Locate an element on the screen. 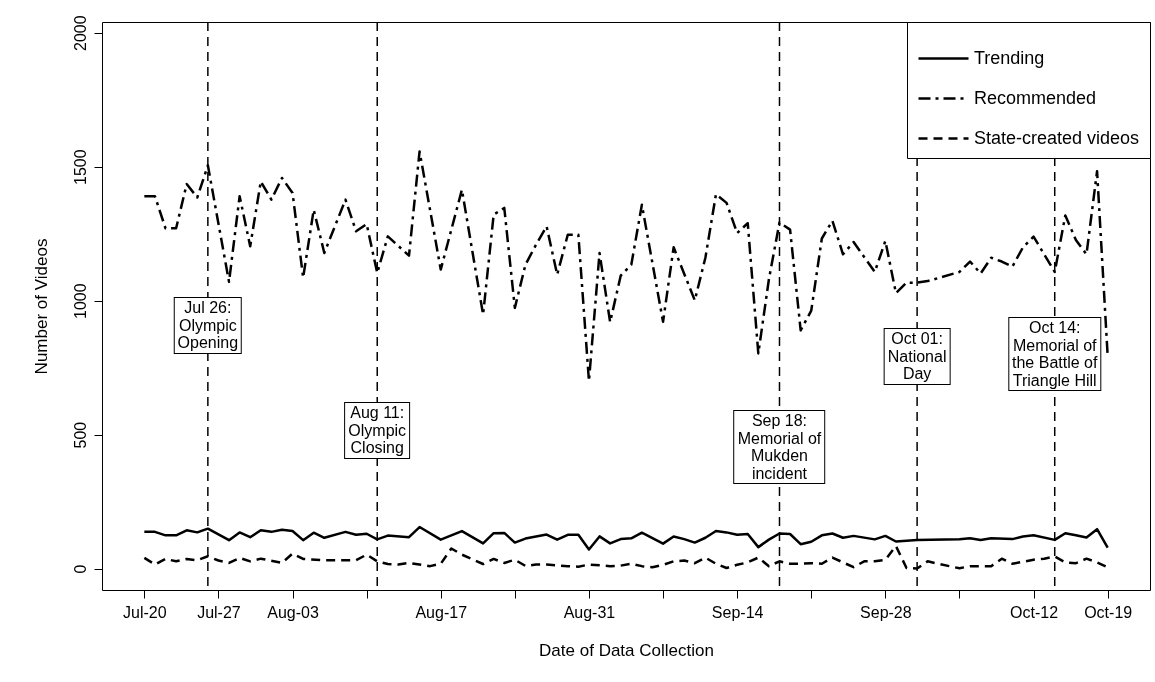  legend-label: State-created videos is located at coordinates (1057, 137).